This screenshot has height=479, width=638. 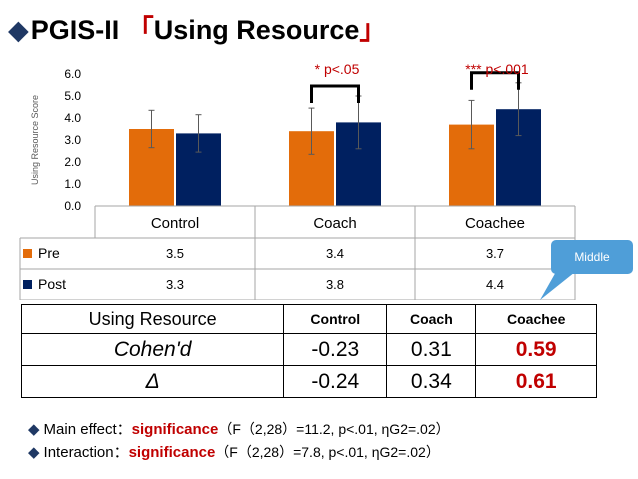 I want to click on middle-callout: Middle, so click(x=592, y=257).